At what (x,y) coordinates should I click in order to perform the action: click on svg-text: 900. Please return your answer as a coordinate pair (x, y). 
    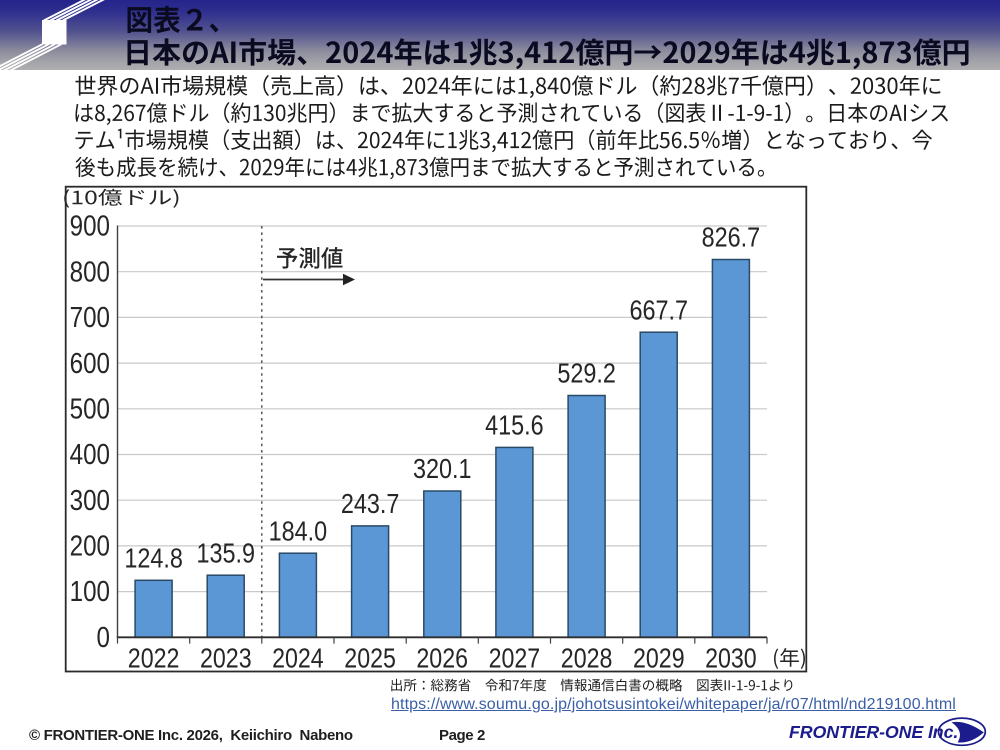
    Looking at the image, I should click on (90, 226).